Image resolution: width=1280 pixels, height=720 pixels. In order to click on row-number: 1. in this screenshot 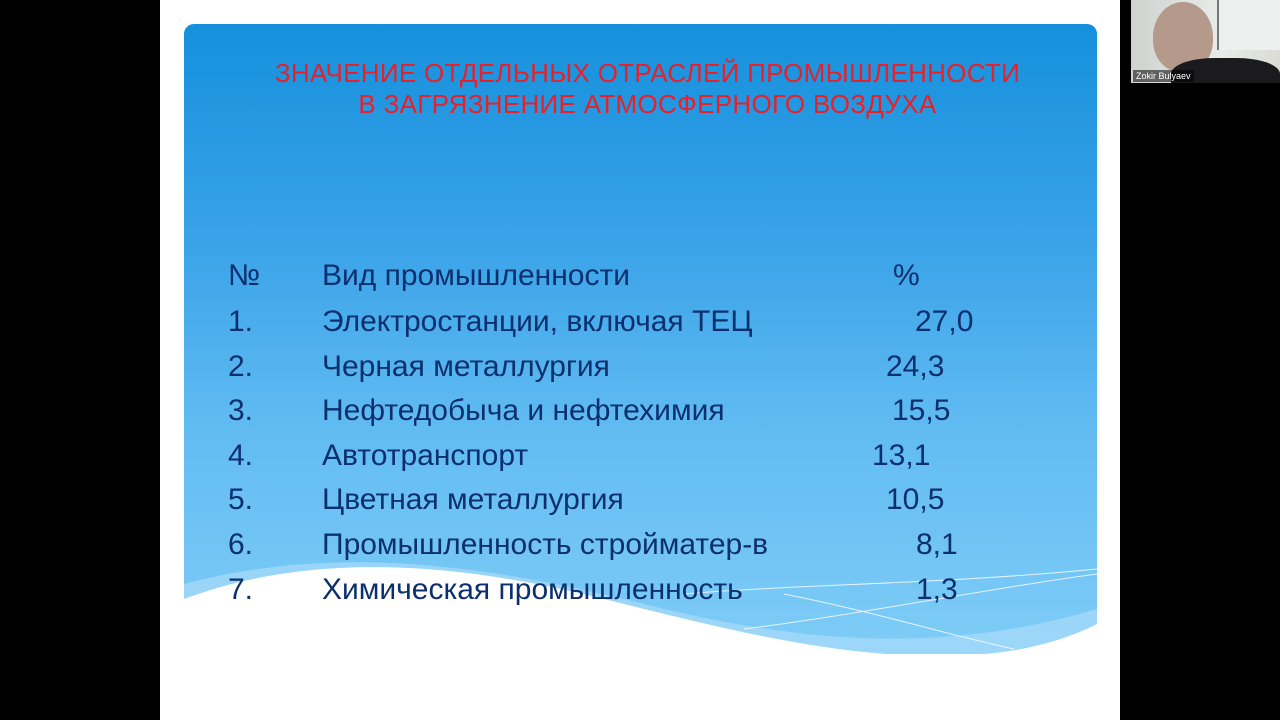, I will do `click(241, 321)`.